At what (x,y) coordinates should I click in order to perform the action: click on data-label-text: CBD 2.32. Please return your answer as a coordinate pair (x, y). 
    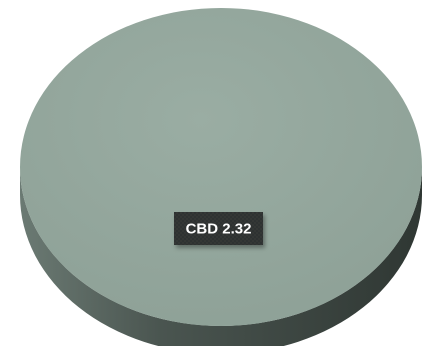
    Looking at the image, I should click on (219, 229).